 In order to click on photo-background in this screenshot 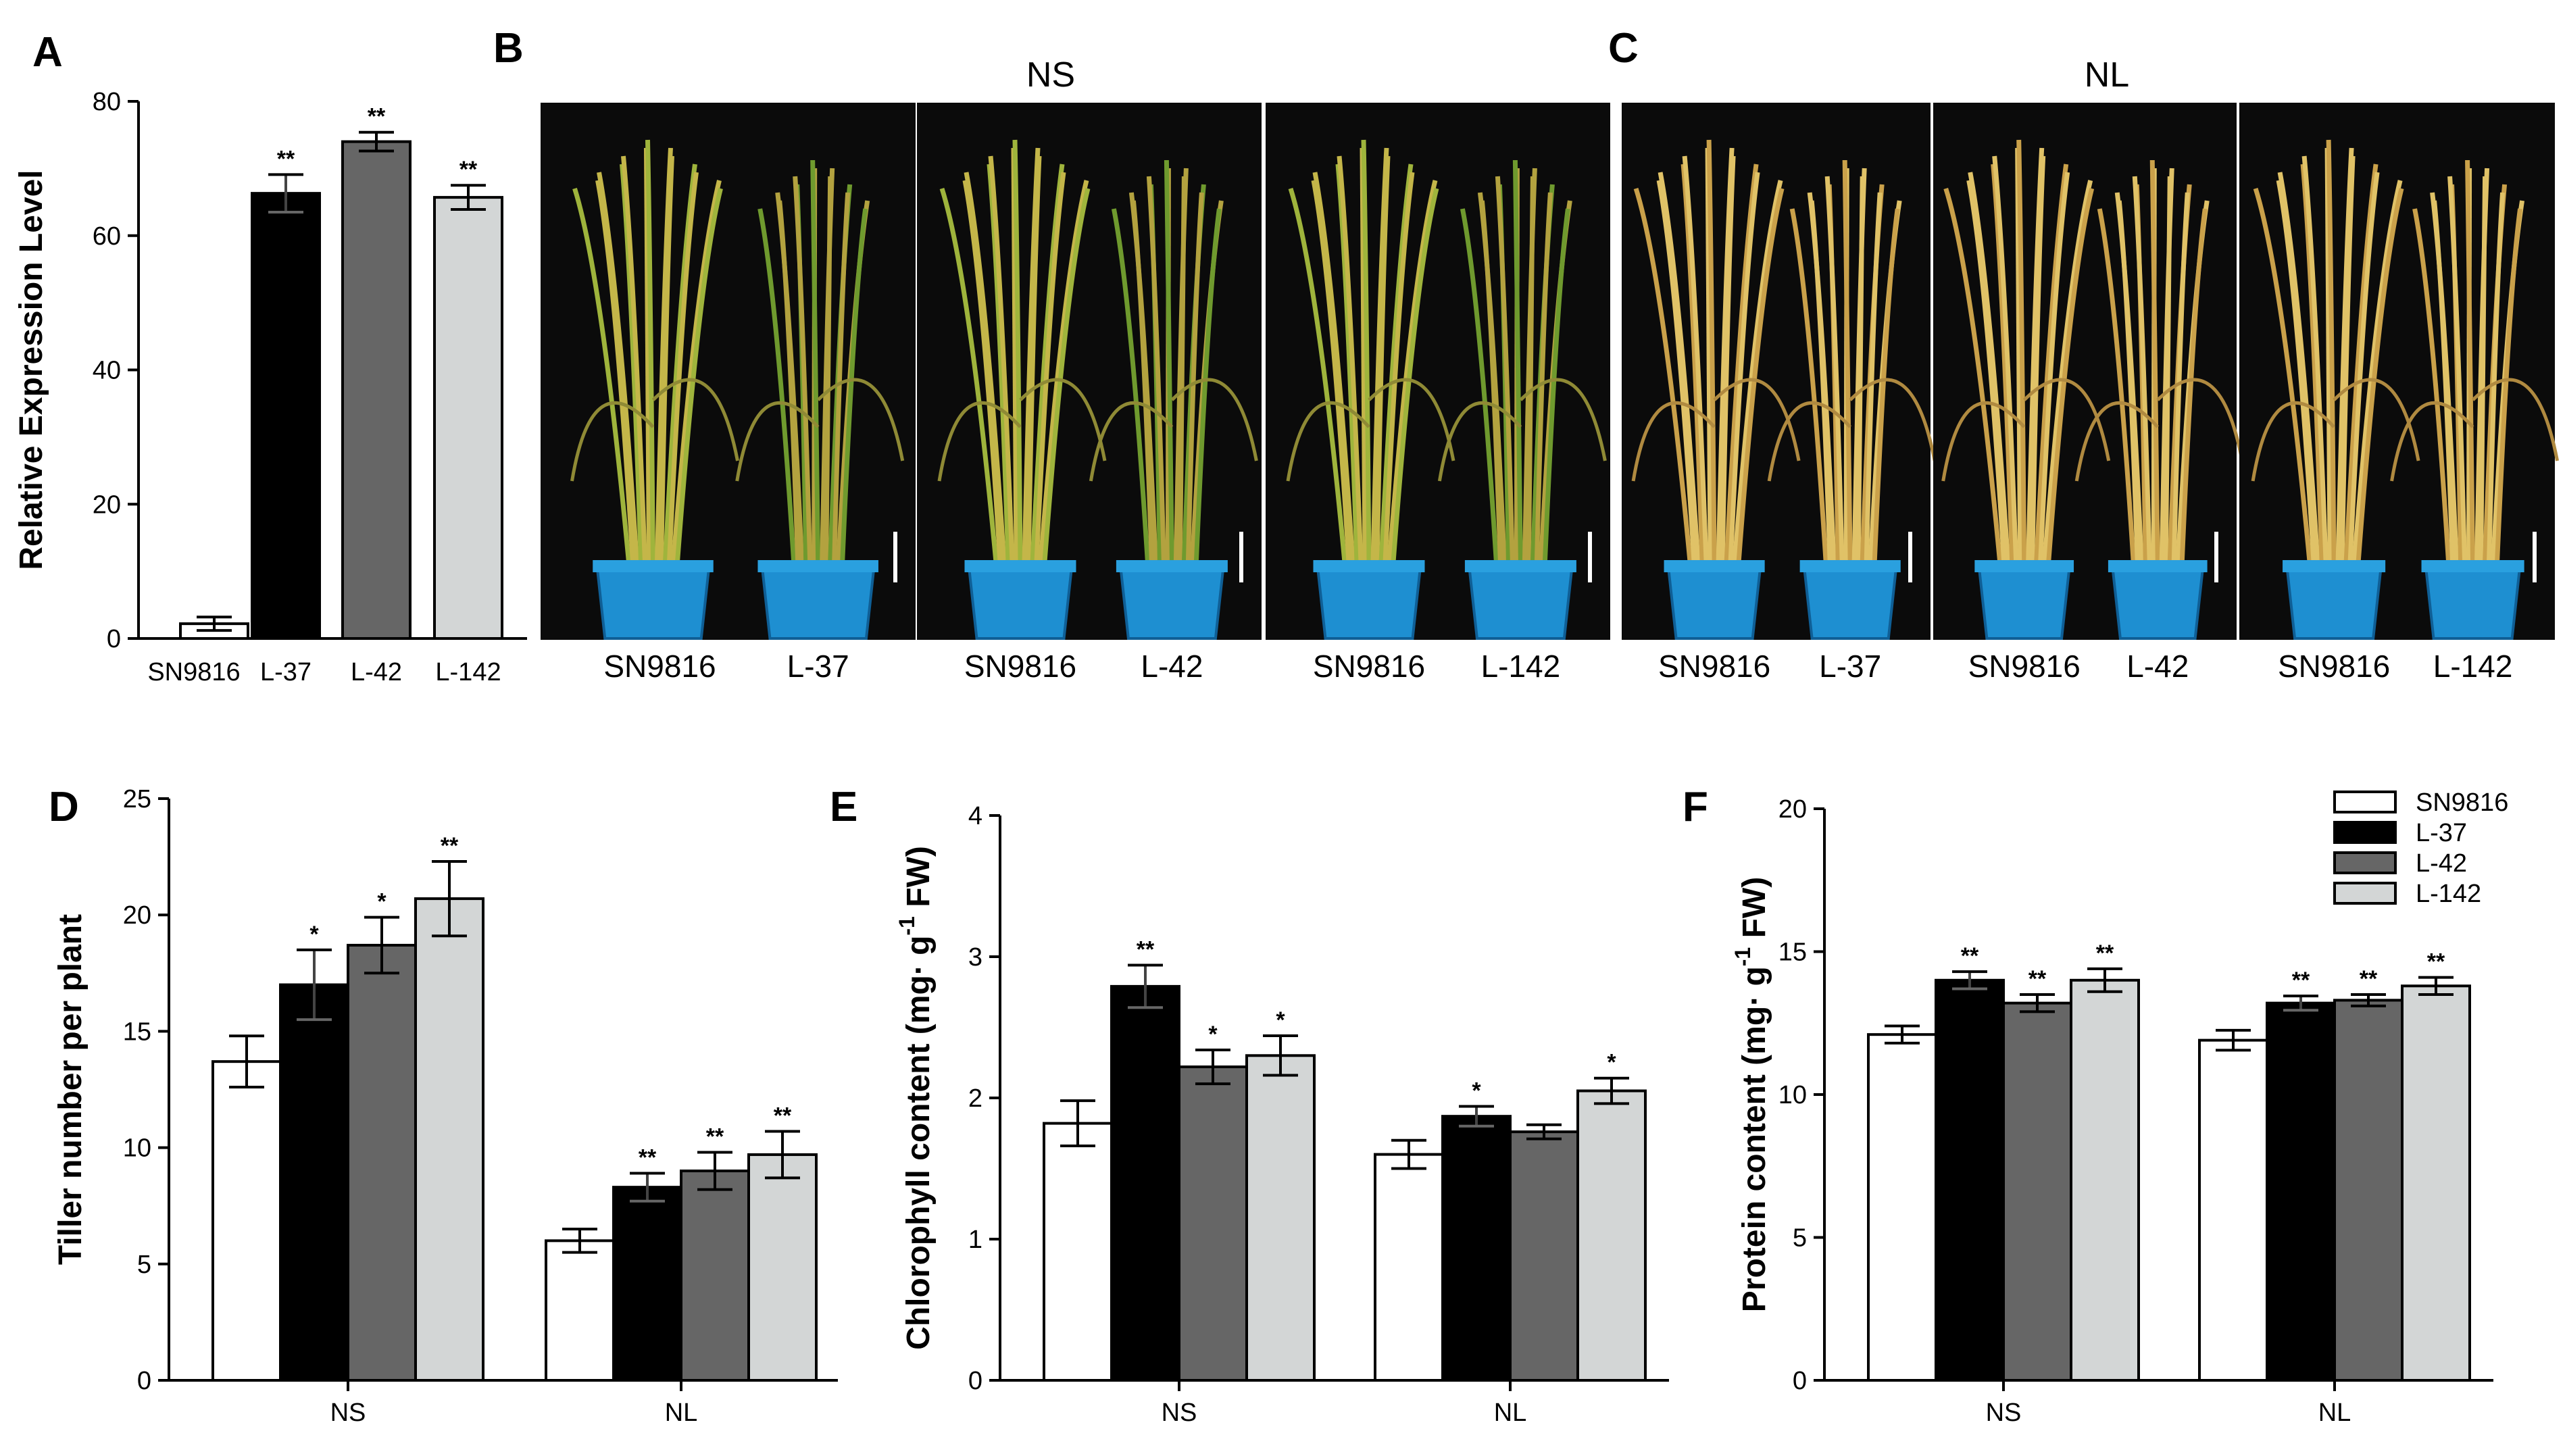, I will do `click(2085, 371)`.